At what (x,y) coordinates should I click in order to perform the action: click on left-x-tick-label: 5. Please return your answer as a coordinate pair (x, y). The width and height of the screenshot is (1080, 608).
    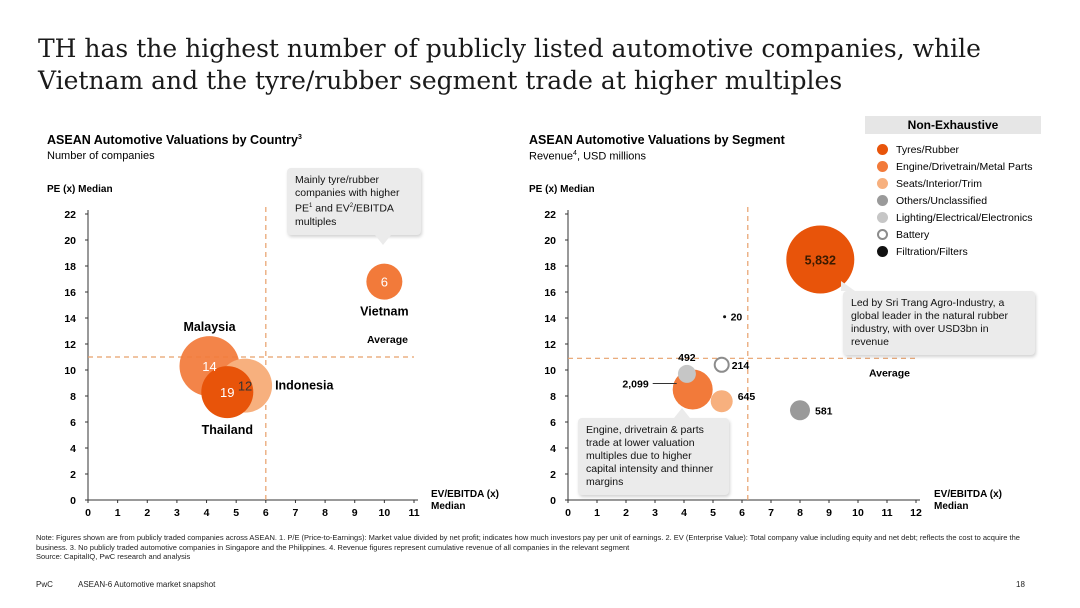
    Looking at the image, I should click on (236, 513).